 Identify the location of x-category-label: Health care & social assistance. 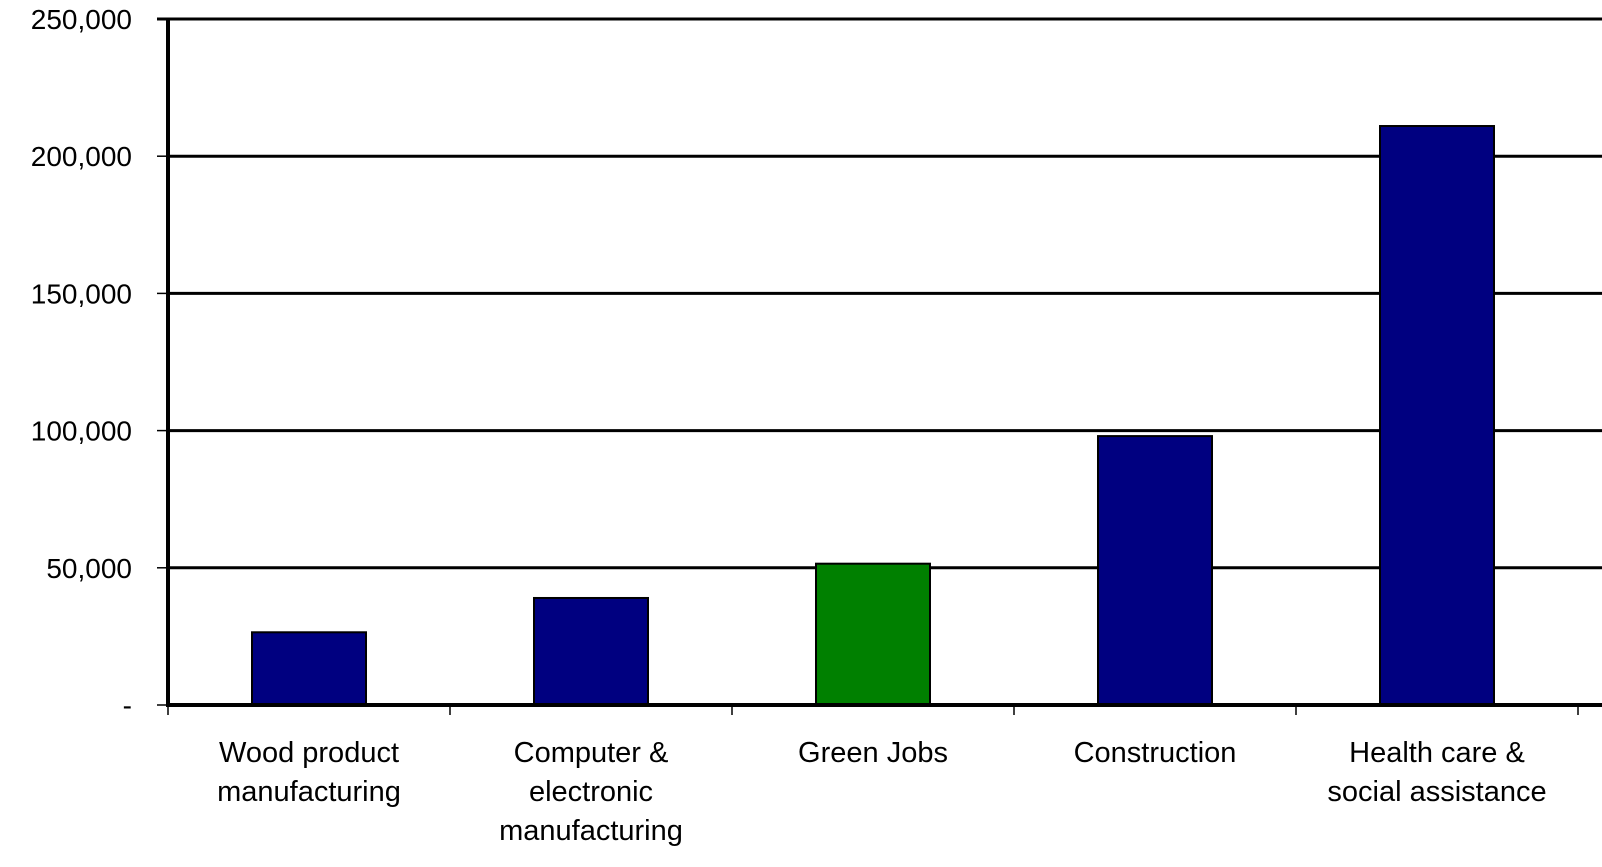
(1436, 772).